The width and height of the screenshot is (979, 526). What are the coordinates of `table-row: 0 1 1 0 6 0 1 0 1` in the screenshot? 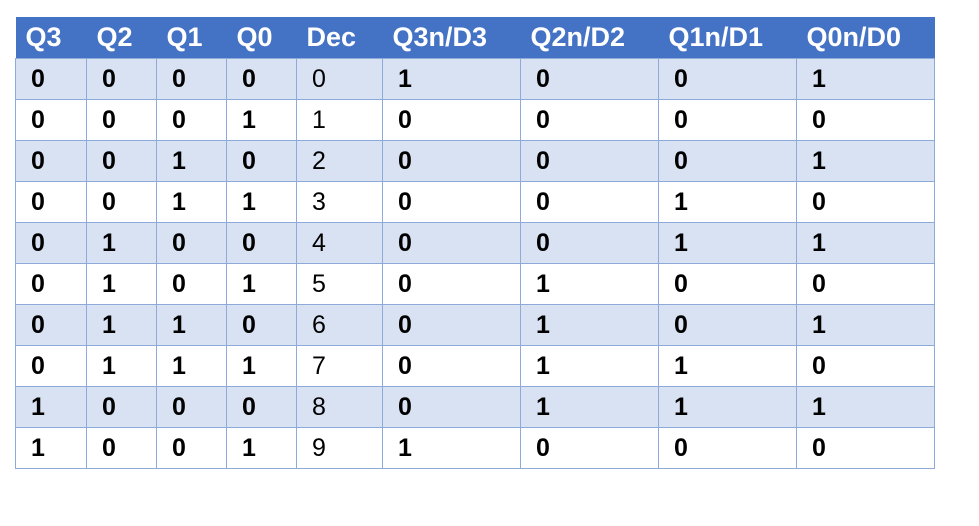 It's located at (475, 325).